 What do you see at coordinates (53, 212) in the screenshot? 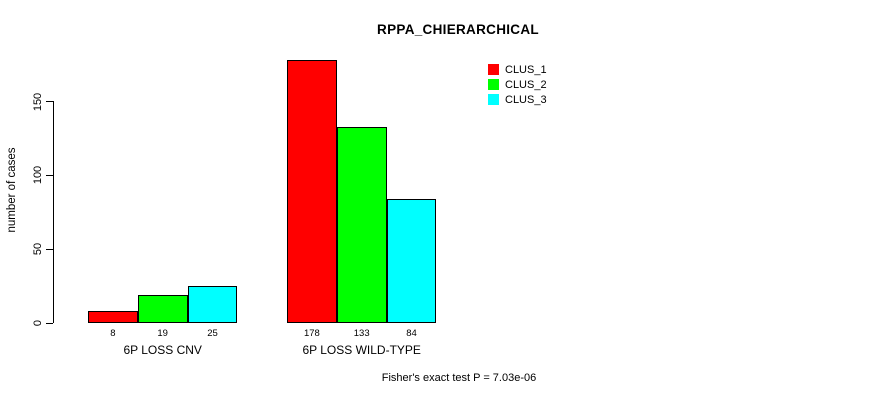
I see `y-axis-line` at bounding box center [53, 212].